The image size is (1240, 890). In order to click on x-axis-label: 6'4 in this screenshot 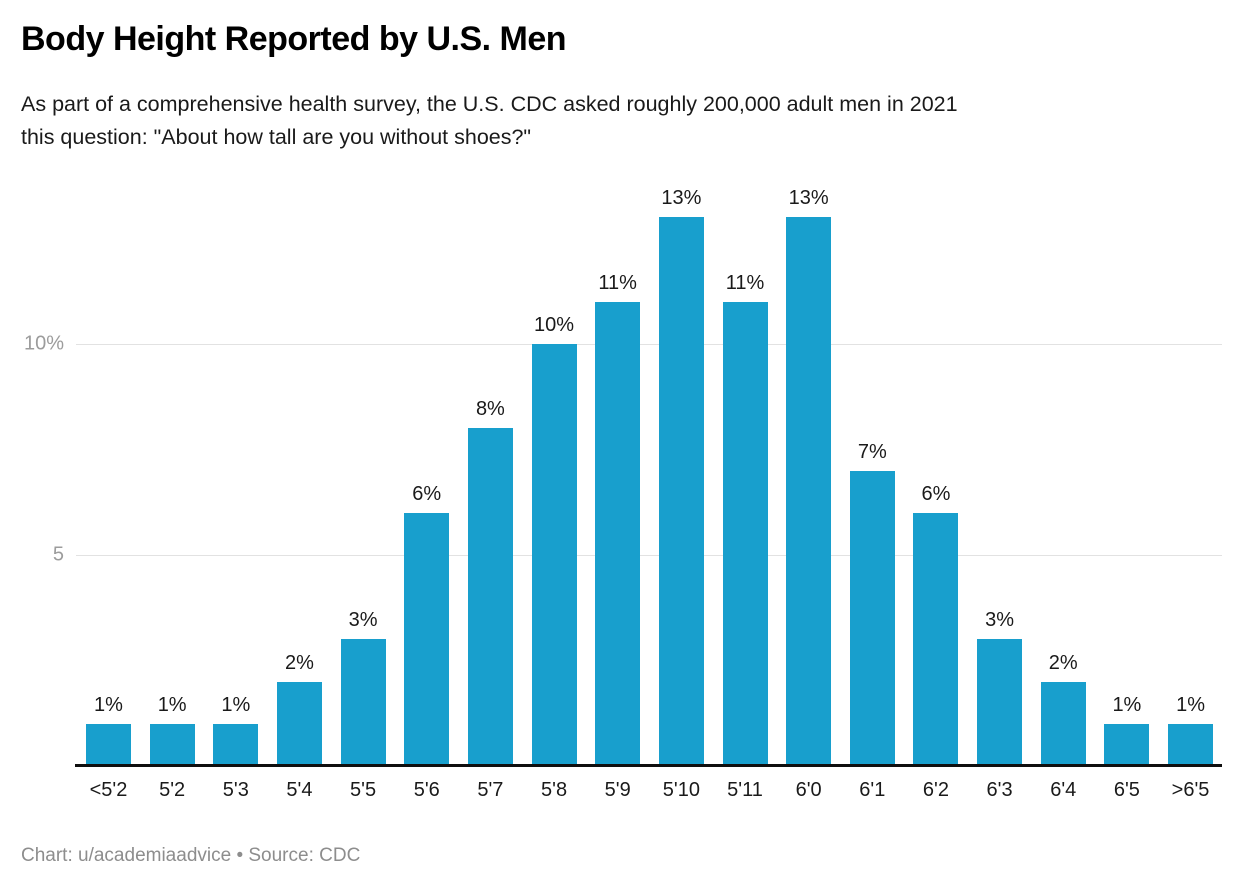, I will do `click(1063, 790)`.